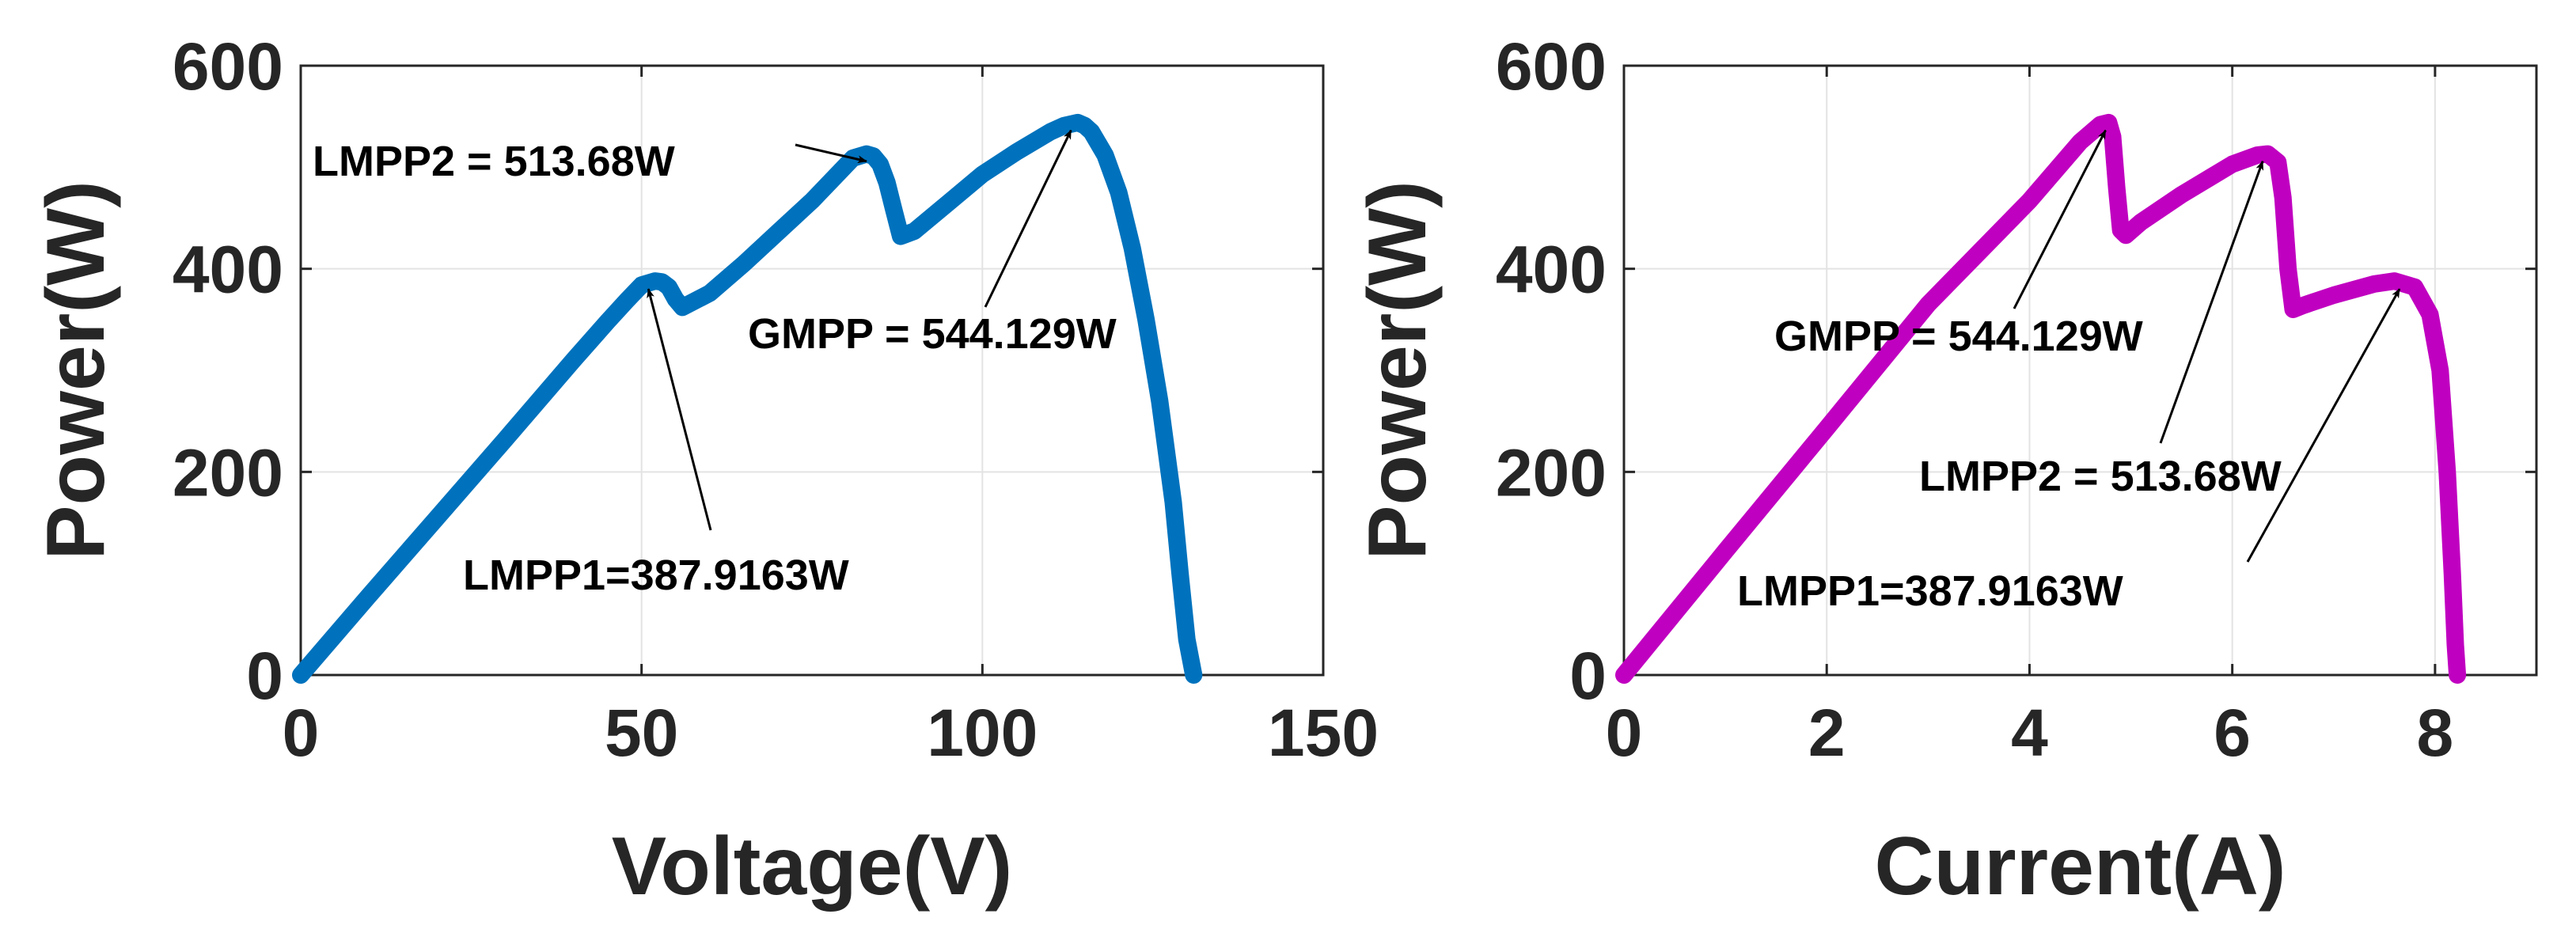 Image resolution: width=2576 pixels, height=933 pixels. I want to click on x-tick-label: 2, so click(1827, 733).